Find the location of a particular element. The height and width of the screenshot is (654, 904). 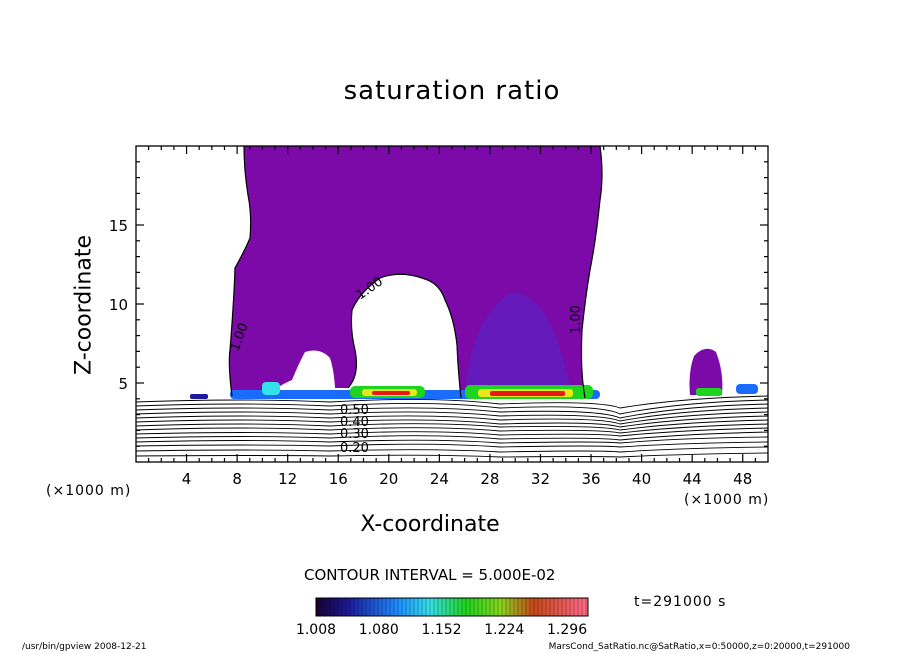

x-tick-label: 36 is located at coordinates (590, 479).